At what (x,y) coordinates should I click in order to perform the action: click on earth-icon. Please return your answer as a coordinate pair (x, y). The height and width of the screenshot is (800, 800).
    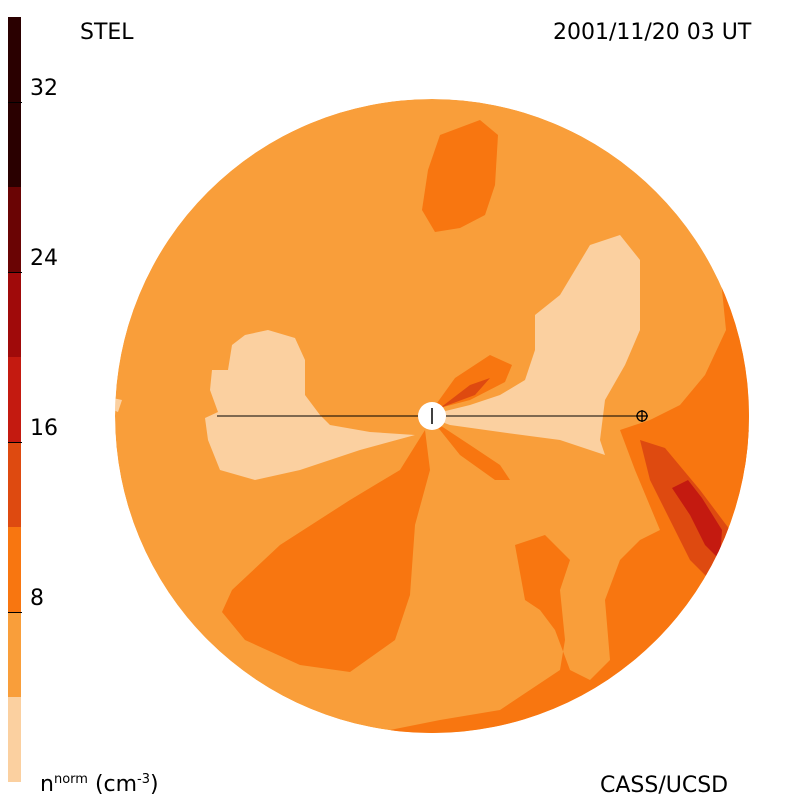
    Looking at the image, I should click on (642, 416).